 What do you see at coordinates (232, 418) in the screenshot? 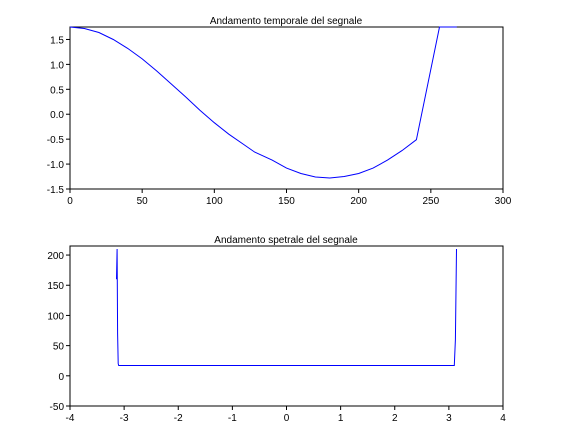
I see `spectrum-x-tick-label: -1` at bounding box center [232, 418].